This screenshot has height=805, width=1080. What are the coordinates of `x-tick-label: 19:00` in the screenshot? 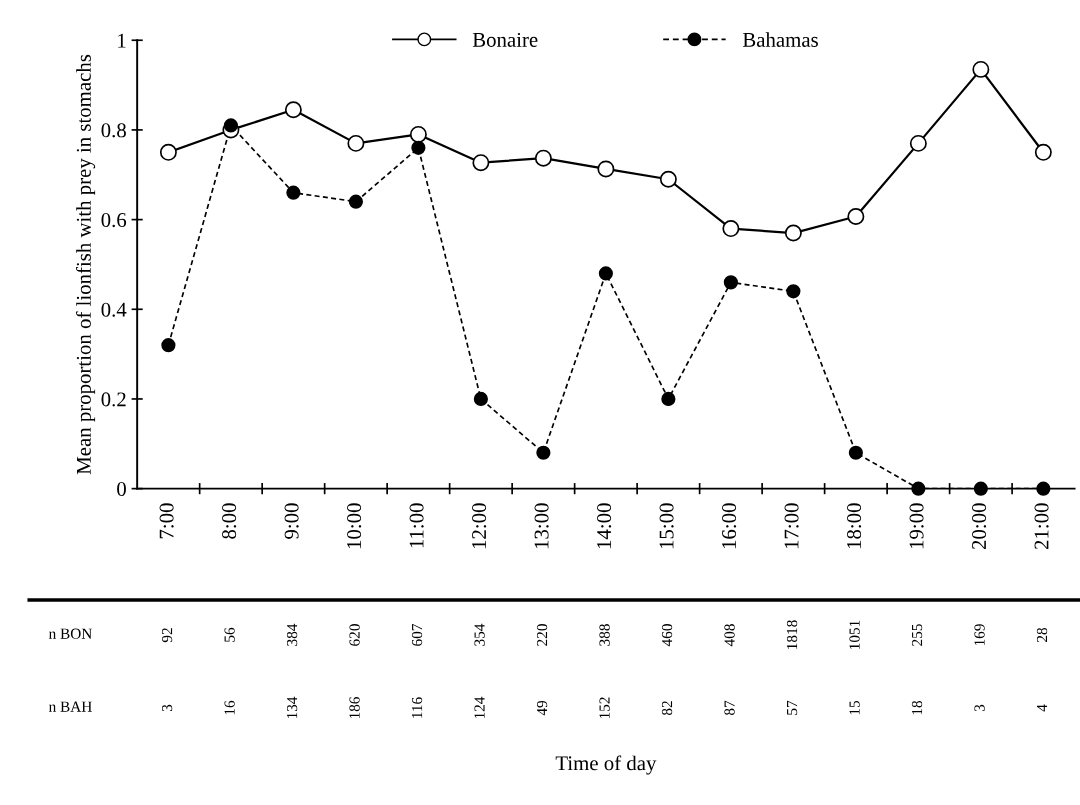 It's located at (916, 526).